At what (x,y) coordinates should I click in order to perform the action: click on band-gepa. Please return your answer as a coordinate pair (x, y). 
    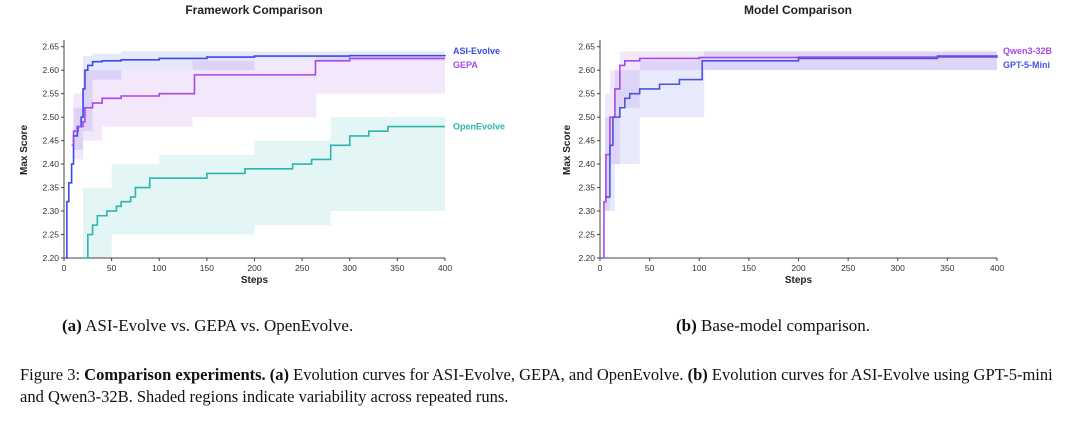
    Looking at the image, I should click on (259, 108).